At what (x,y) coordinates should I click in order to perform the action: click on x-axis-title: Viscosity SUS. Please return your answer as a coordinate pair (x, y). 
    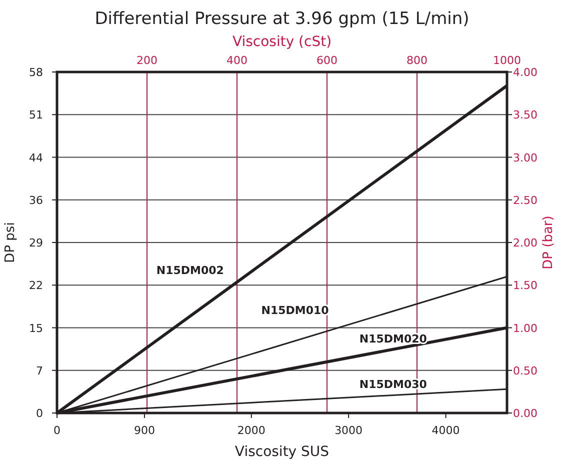
    Looking at the image, I should click on (282, 452).